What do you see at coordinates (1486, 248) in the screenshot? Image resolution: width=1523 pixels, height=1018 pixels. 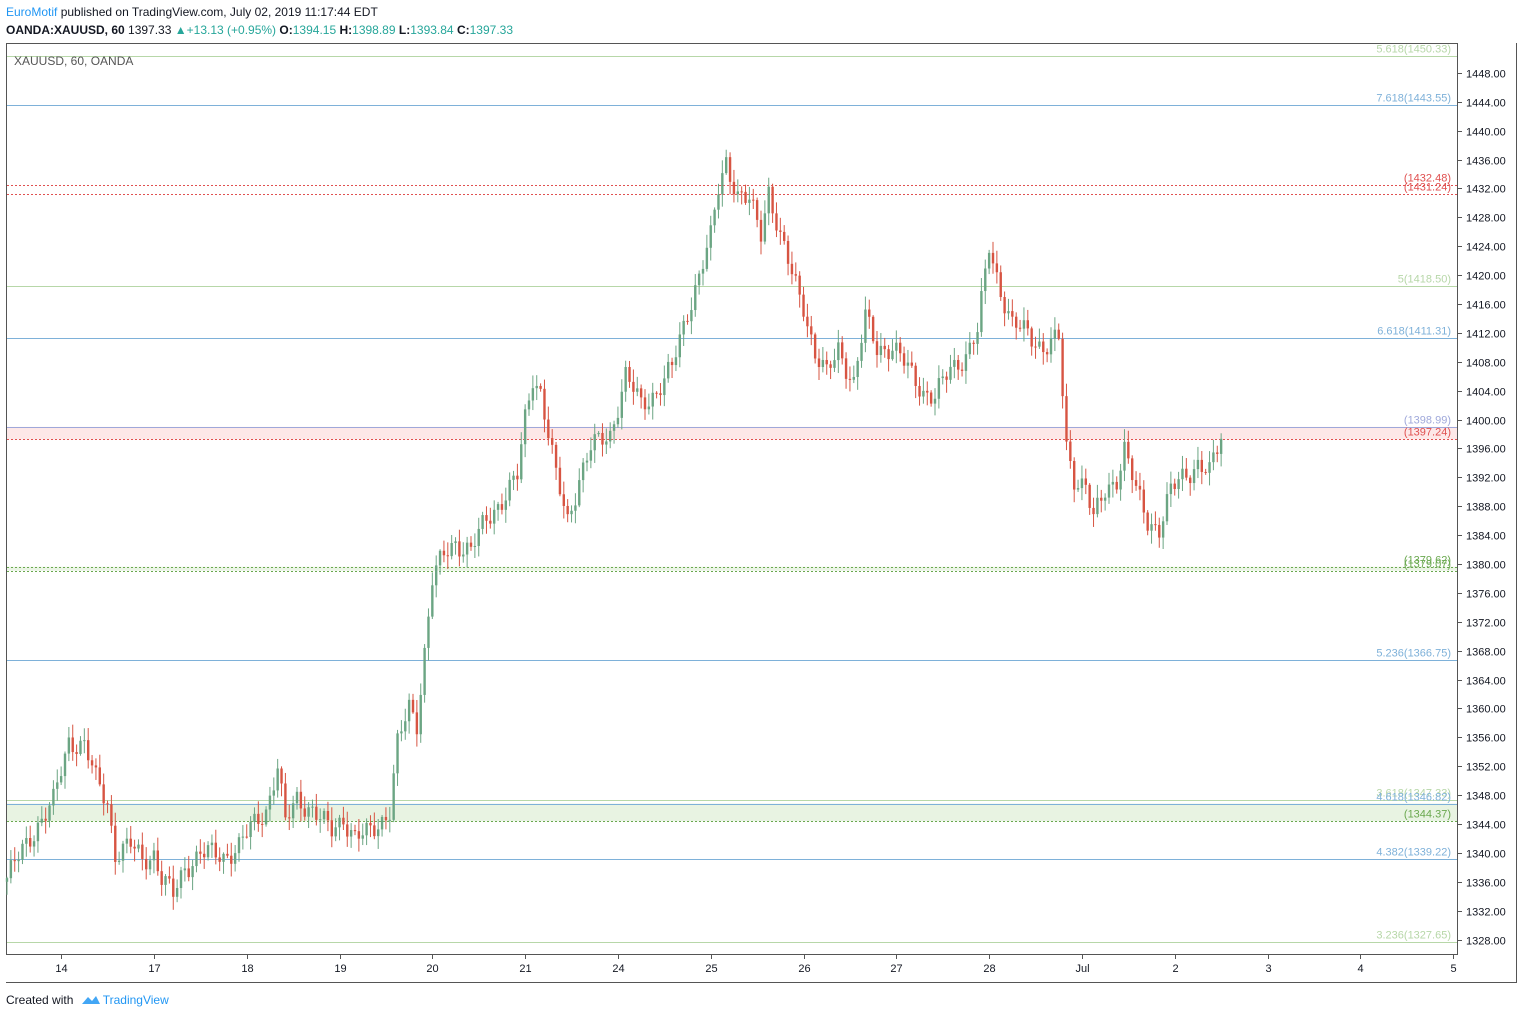 I see `y-tick-label: 1424.00` at bounding box center [1486, 248].